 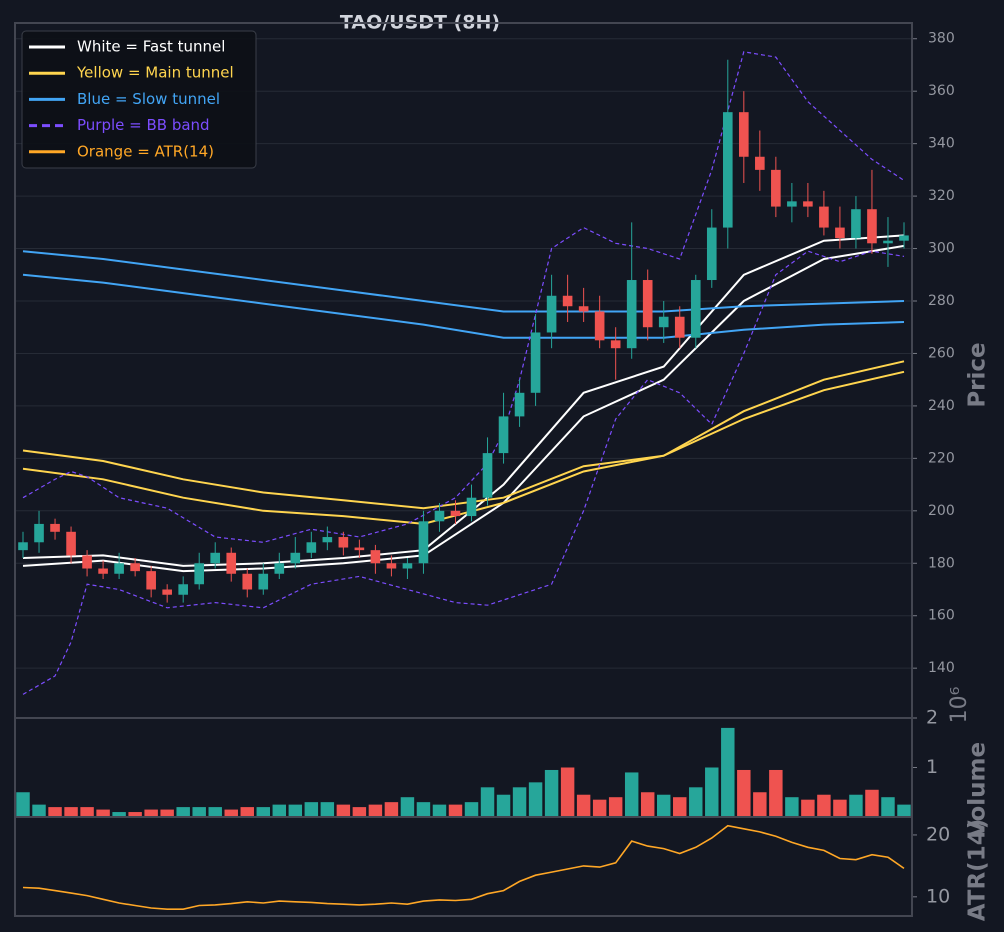 I want to click on y-axis-label: ATR(14), so click(x=978, y=870).